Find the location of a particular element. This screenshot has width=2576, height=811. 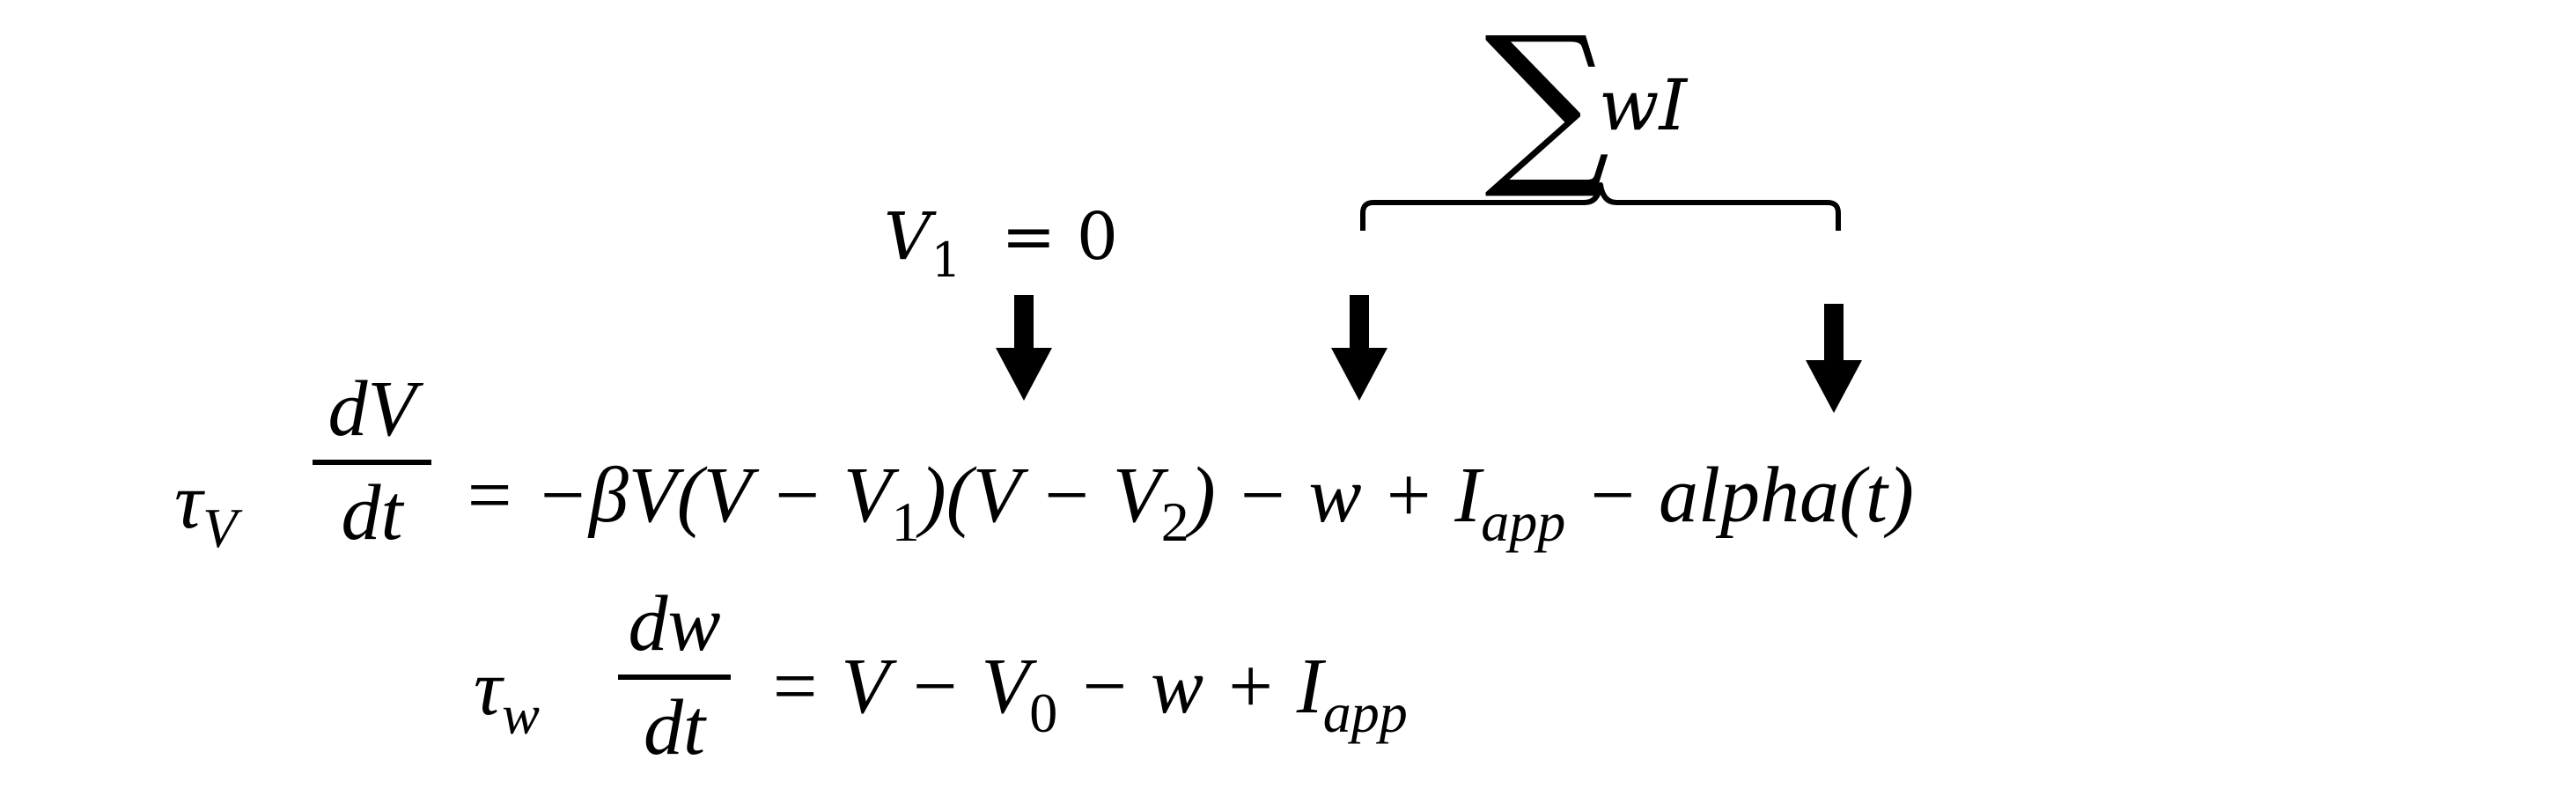

eq1-sub-v1: 1 is located at coordinates (905, 521).